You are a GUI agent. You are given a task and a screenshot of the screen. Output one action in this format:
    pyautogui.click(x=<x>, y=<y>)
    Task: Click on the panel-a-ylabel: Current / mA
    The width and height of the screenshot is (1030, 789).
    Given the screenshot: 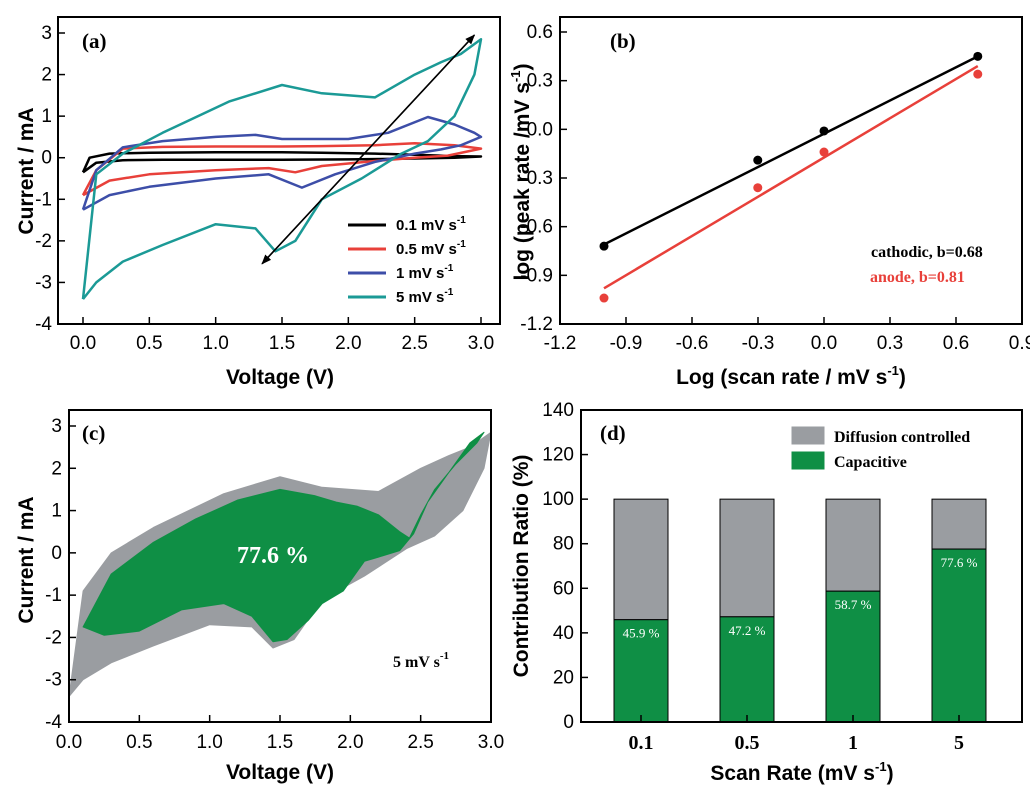 What is the action you would take?
    pyautogui.click(x=26, y=170)
    